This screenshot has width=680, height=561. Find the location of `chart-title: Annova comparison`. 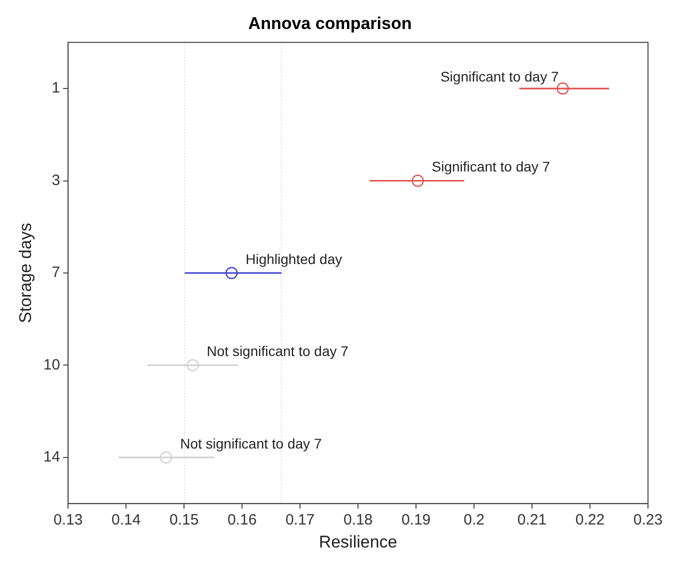

chart-title: Annova comparison is located at coordinates (330, 23).